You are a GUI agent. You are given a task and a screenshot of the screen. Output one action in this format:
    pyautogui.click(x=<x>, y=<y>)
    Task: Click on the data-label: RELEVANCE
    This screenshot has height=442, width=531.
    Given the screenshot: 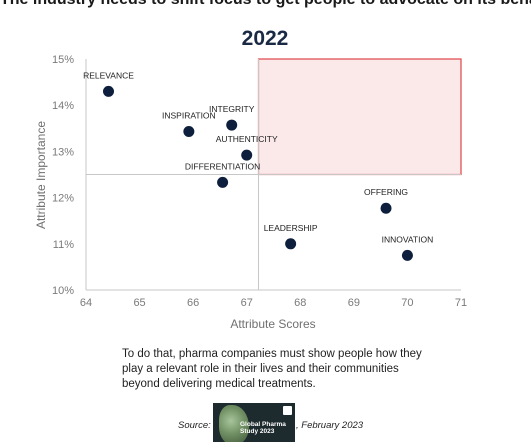 What is the action you would take?
    pyautogui.click(x=108, y=75)
    